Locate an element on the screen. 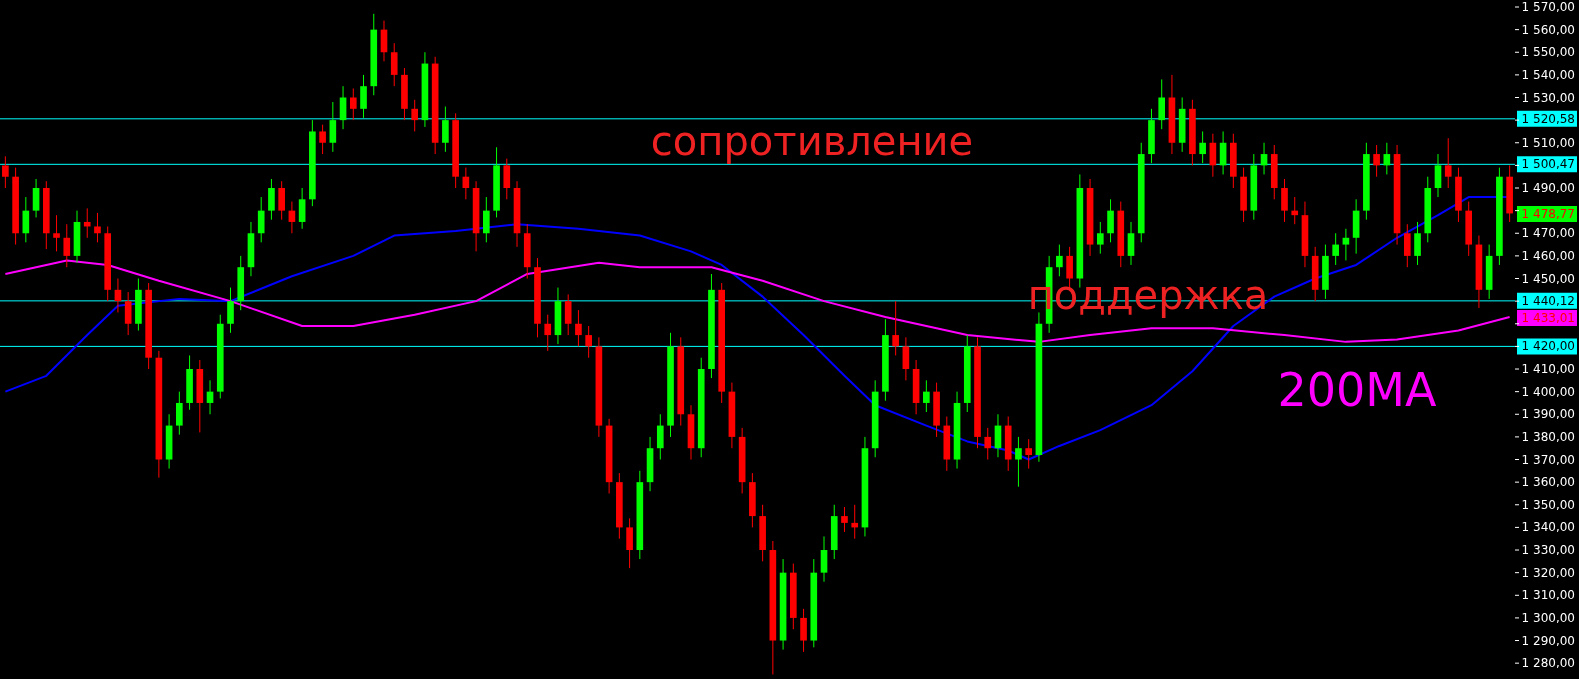 The height and width of the screenshot is (679, 1579). y-tick-label: 1 470,00 is located at coordinates (1548, 233).